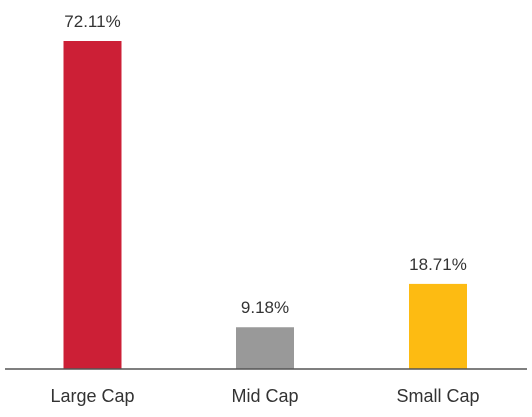 This screenshot has width=532, height=417. I want to click on x-tick-label-small-cap: Small Cap, so click(437, 396).